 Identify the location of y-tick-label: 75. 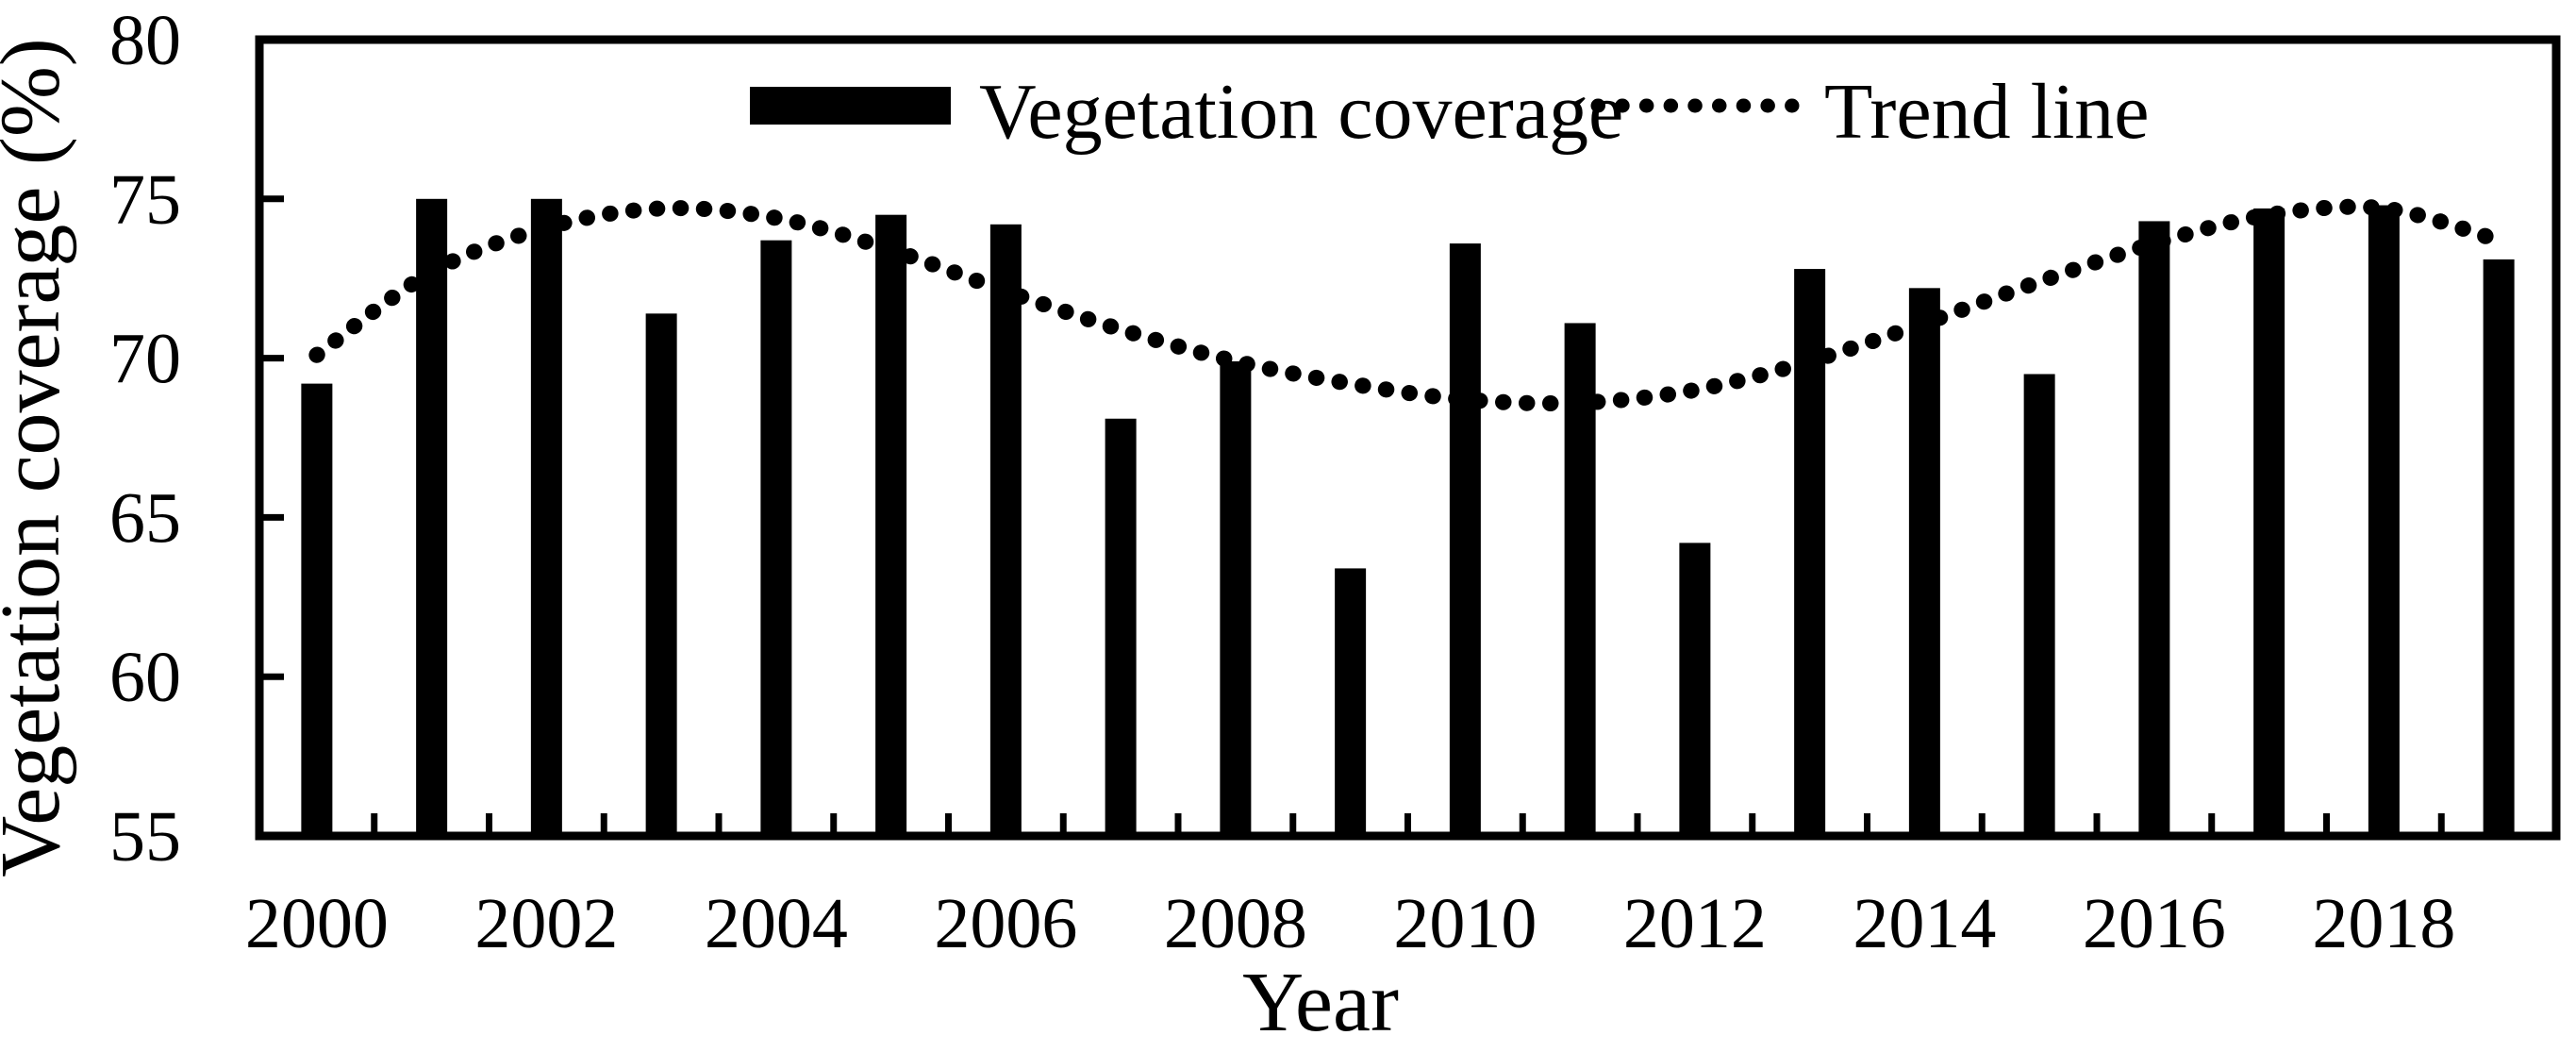
(145, 200).